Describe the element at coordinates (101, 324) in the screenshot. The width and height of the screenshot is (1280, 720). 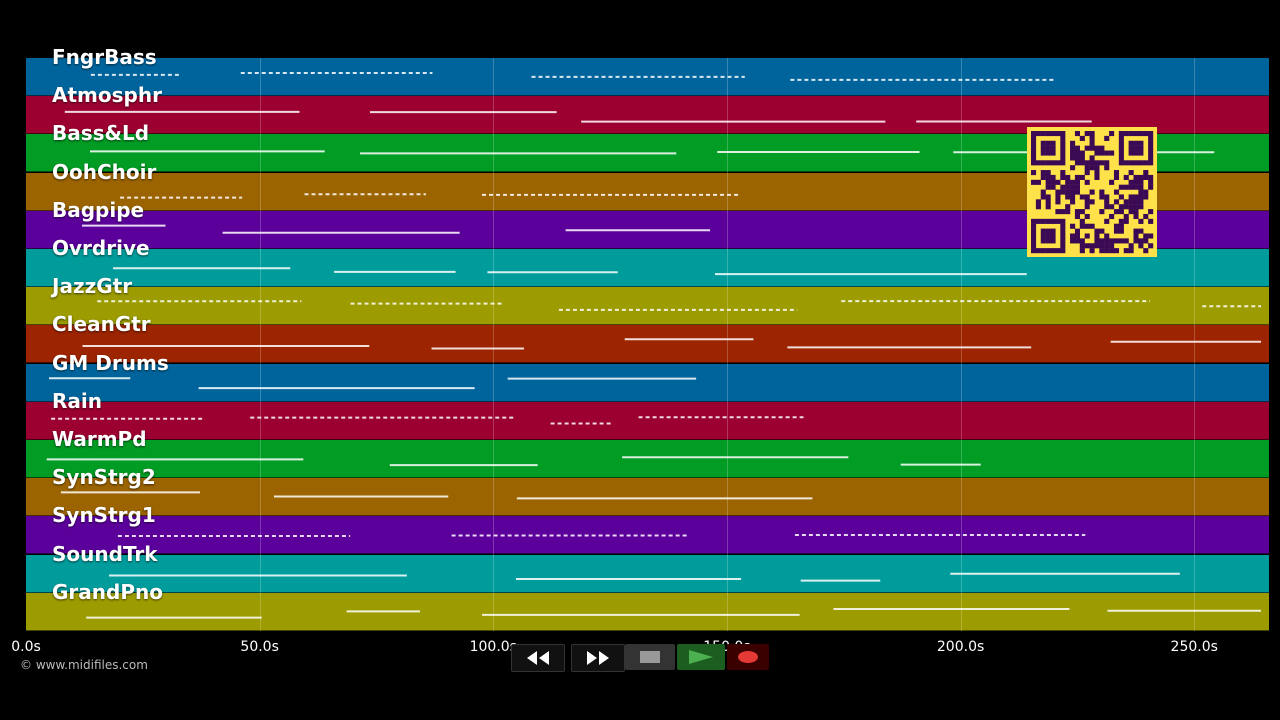
I see `track-label: CleanGtr` at that location.